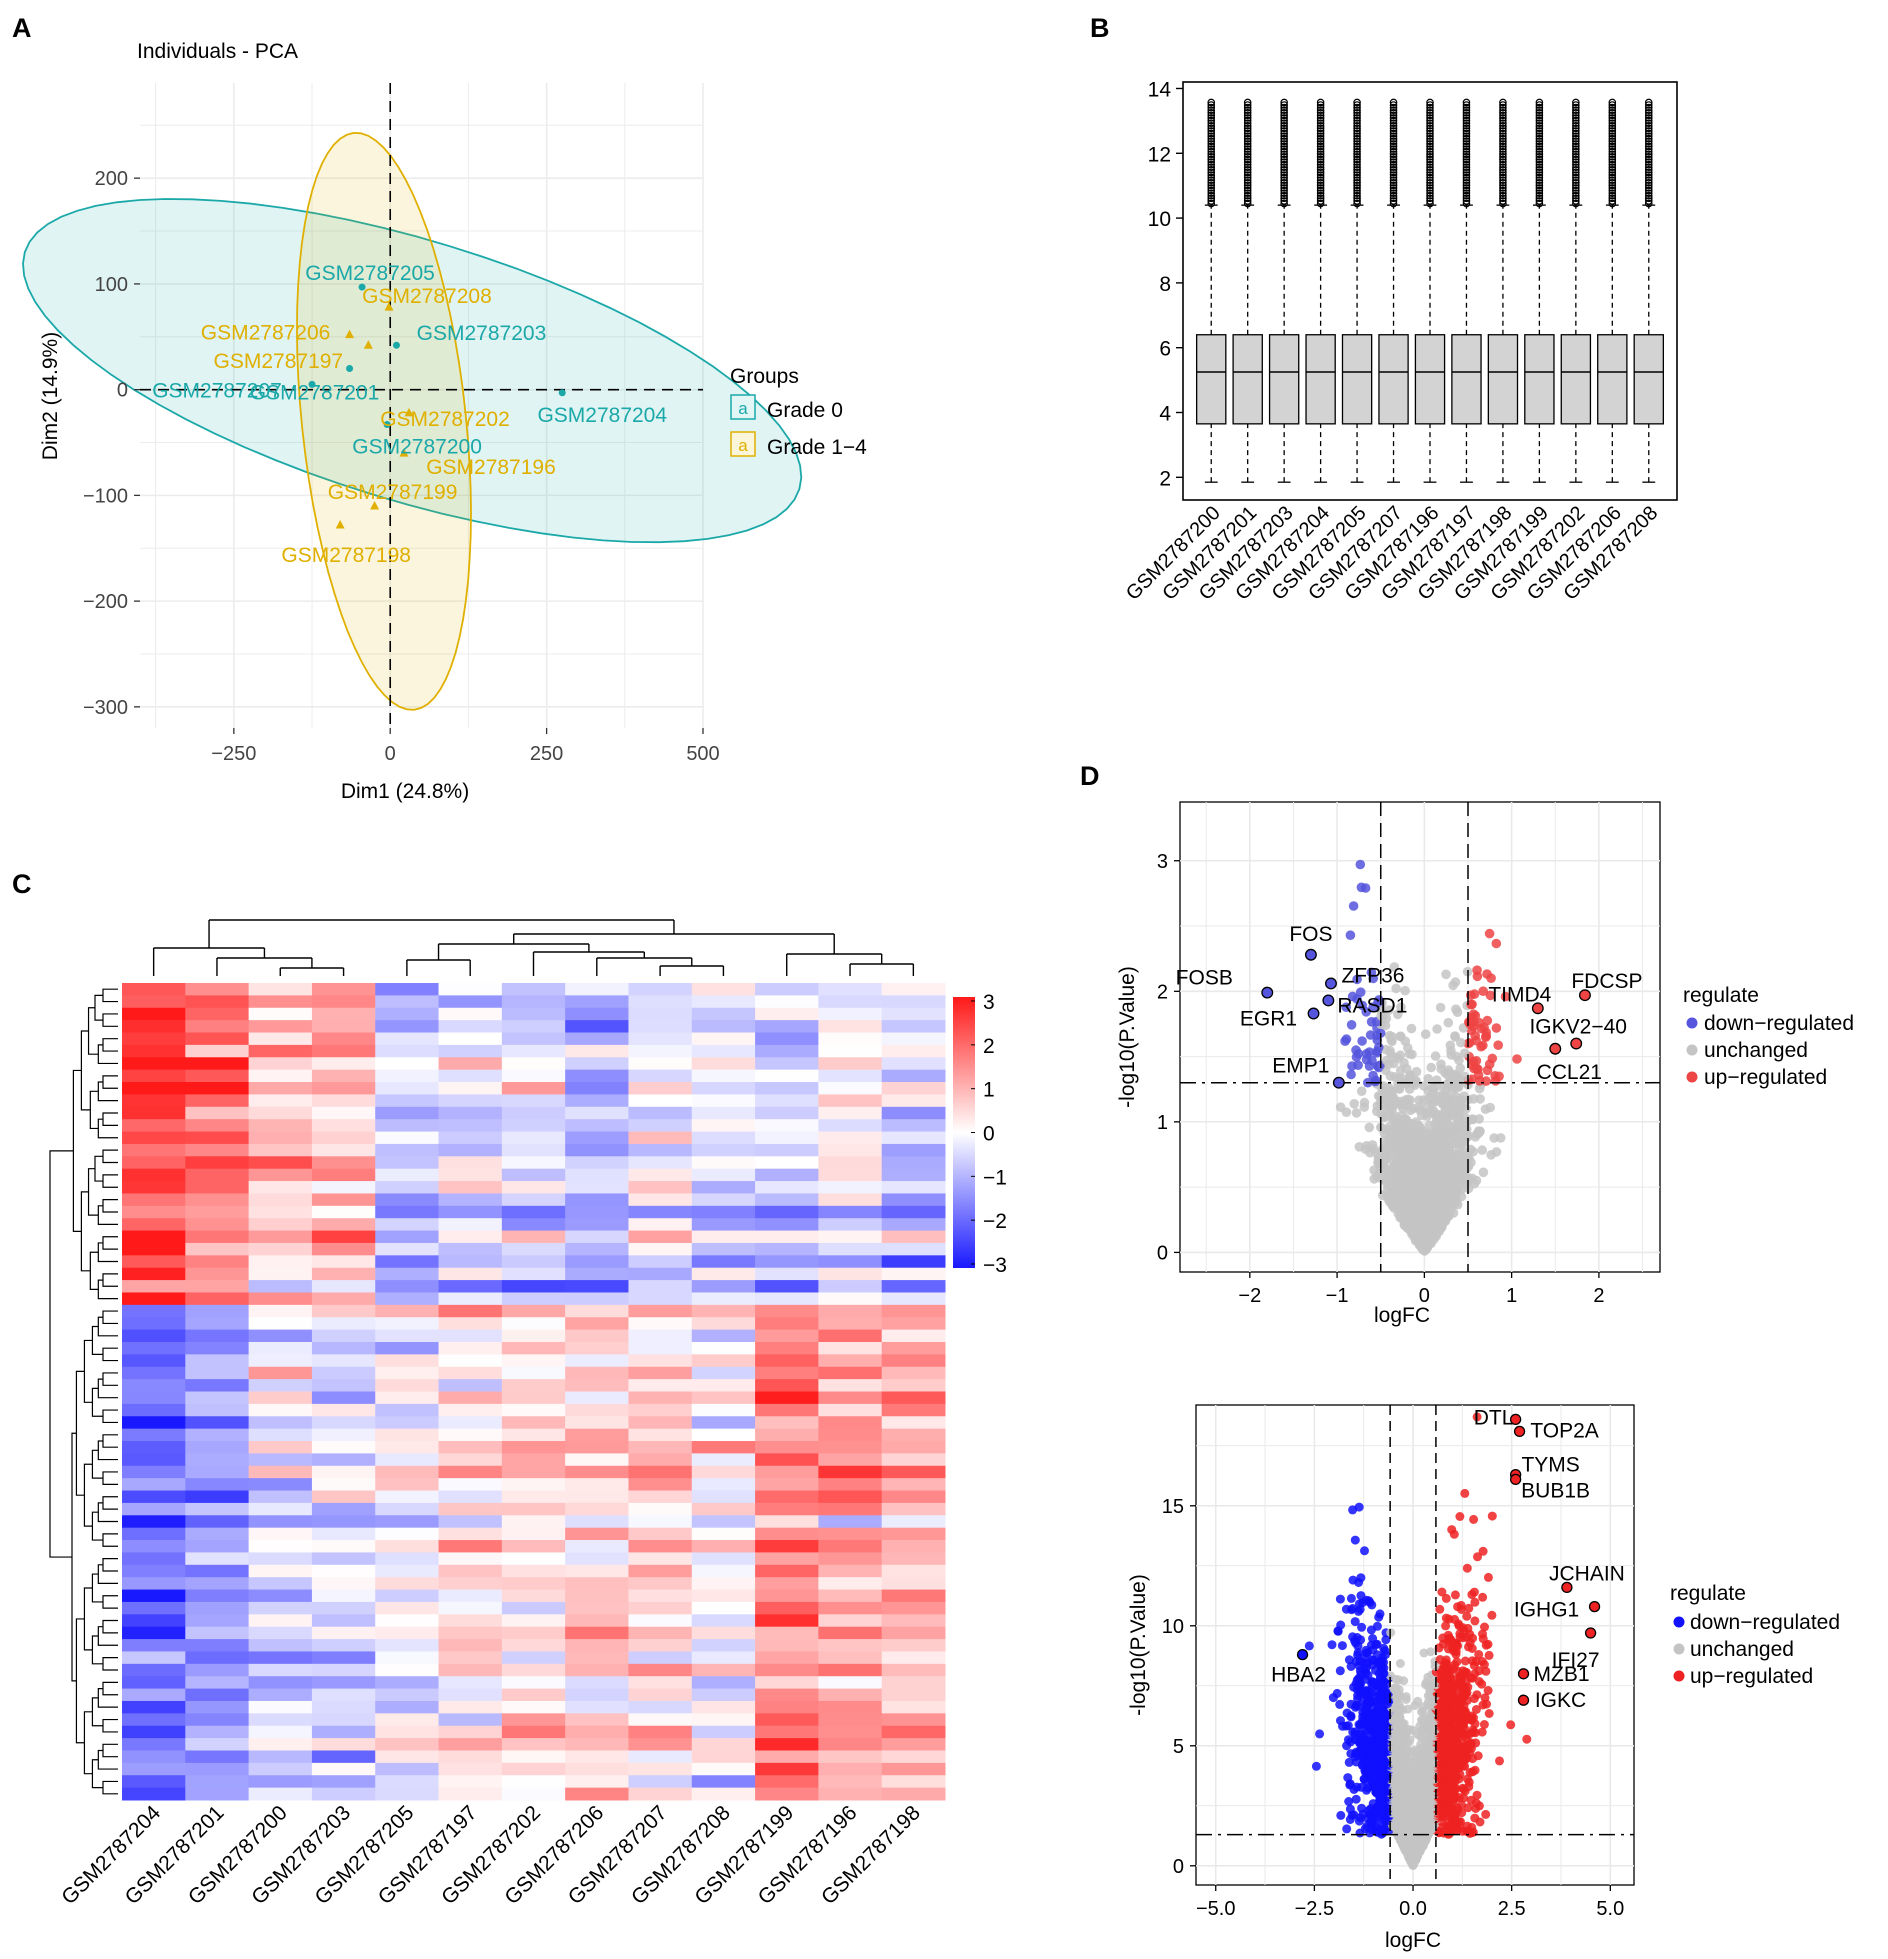 The height and width of the screenshot is (1959, 1888). What do you see at coordinates (1162, 992) in the screenshot?
I see `volcano-top-y-tick-label: 2` at bounding box center [1162, 992].